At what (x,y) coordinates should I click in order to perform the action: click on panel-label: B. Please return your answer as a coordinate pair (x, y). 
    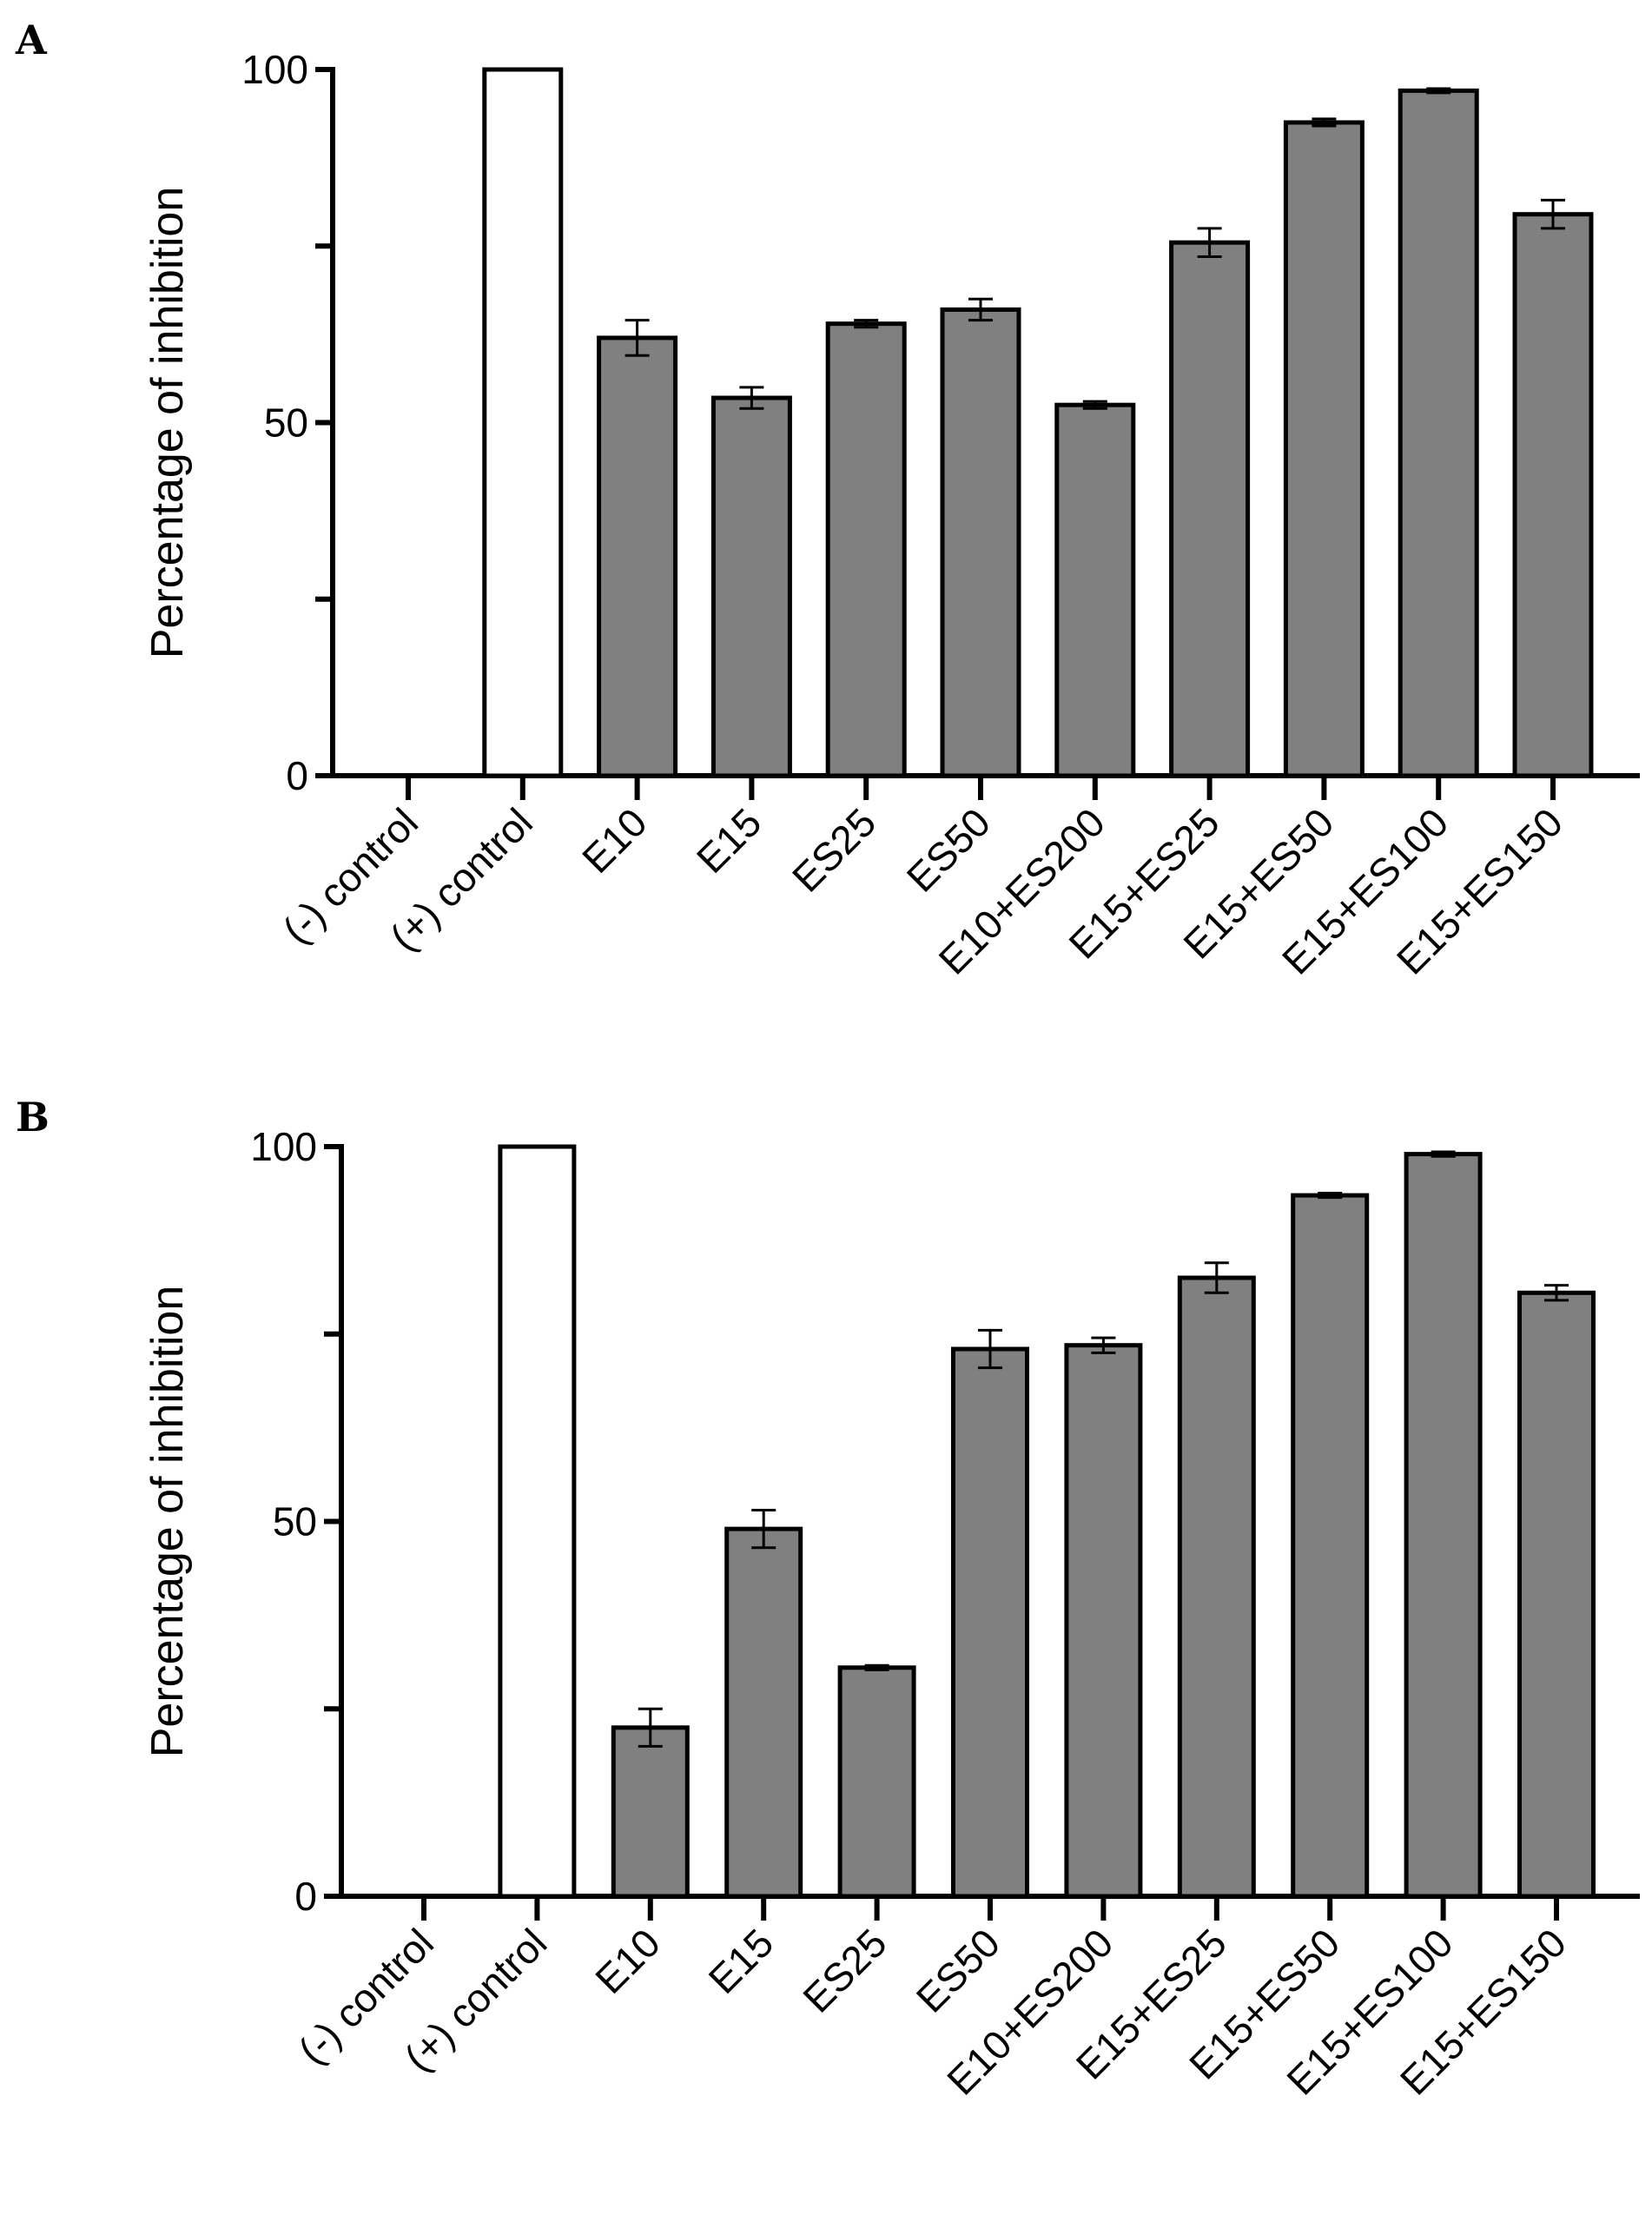
    Looking at the image, I should click on (33, 1117).